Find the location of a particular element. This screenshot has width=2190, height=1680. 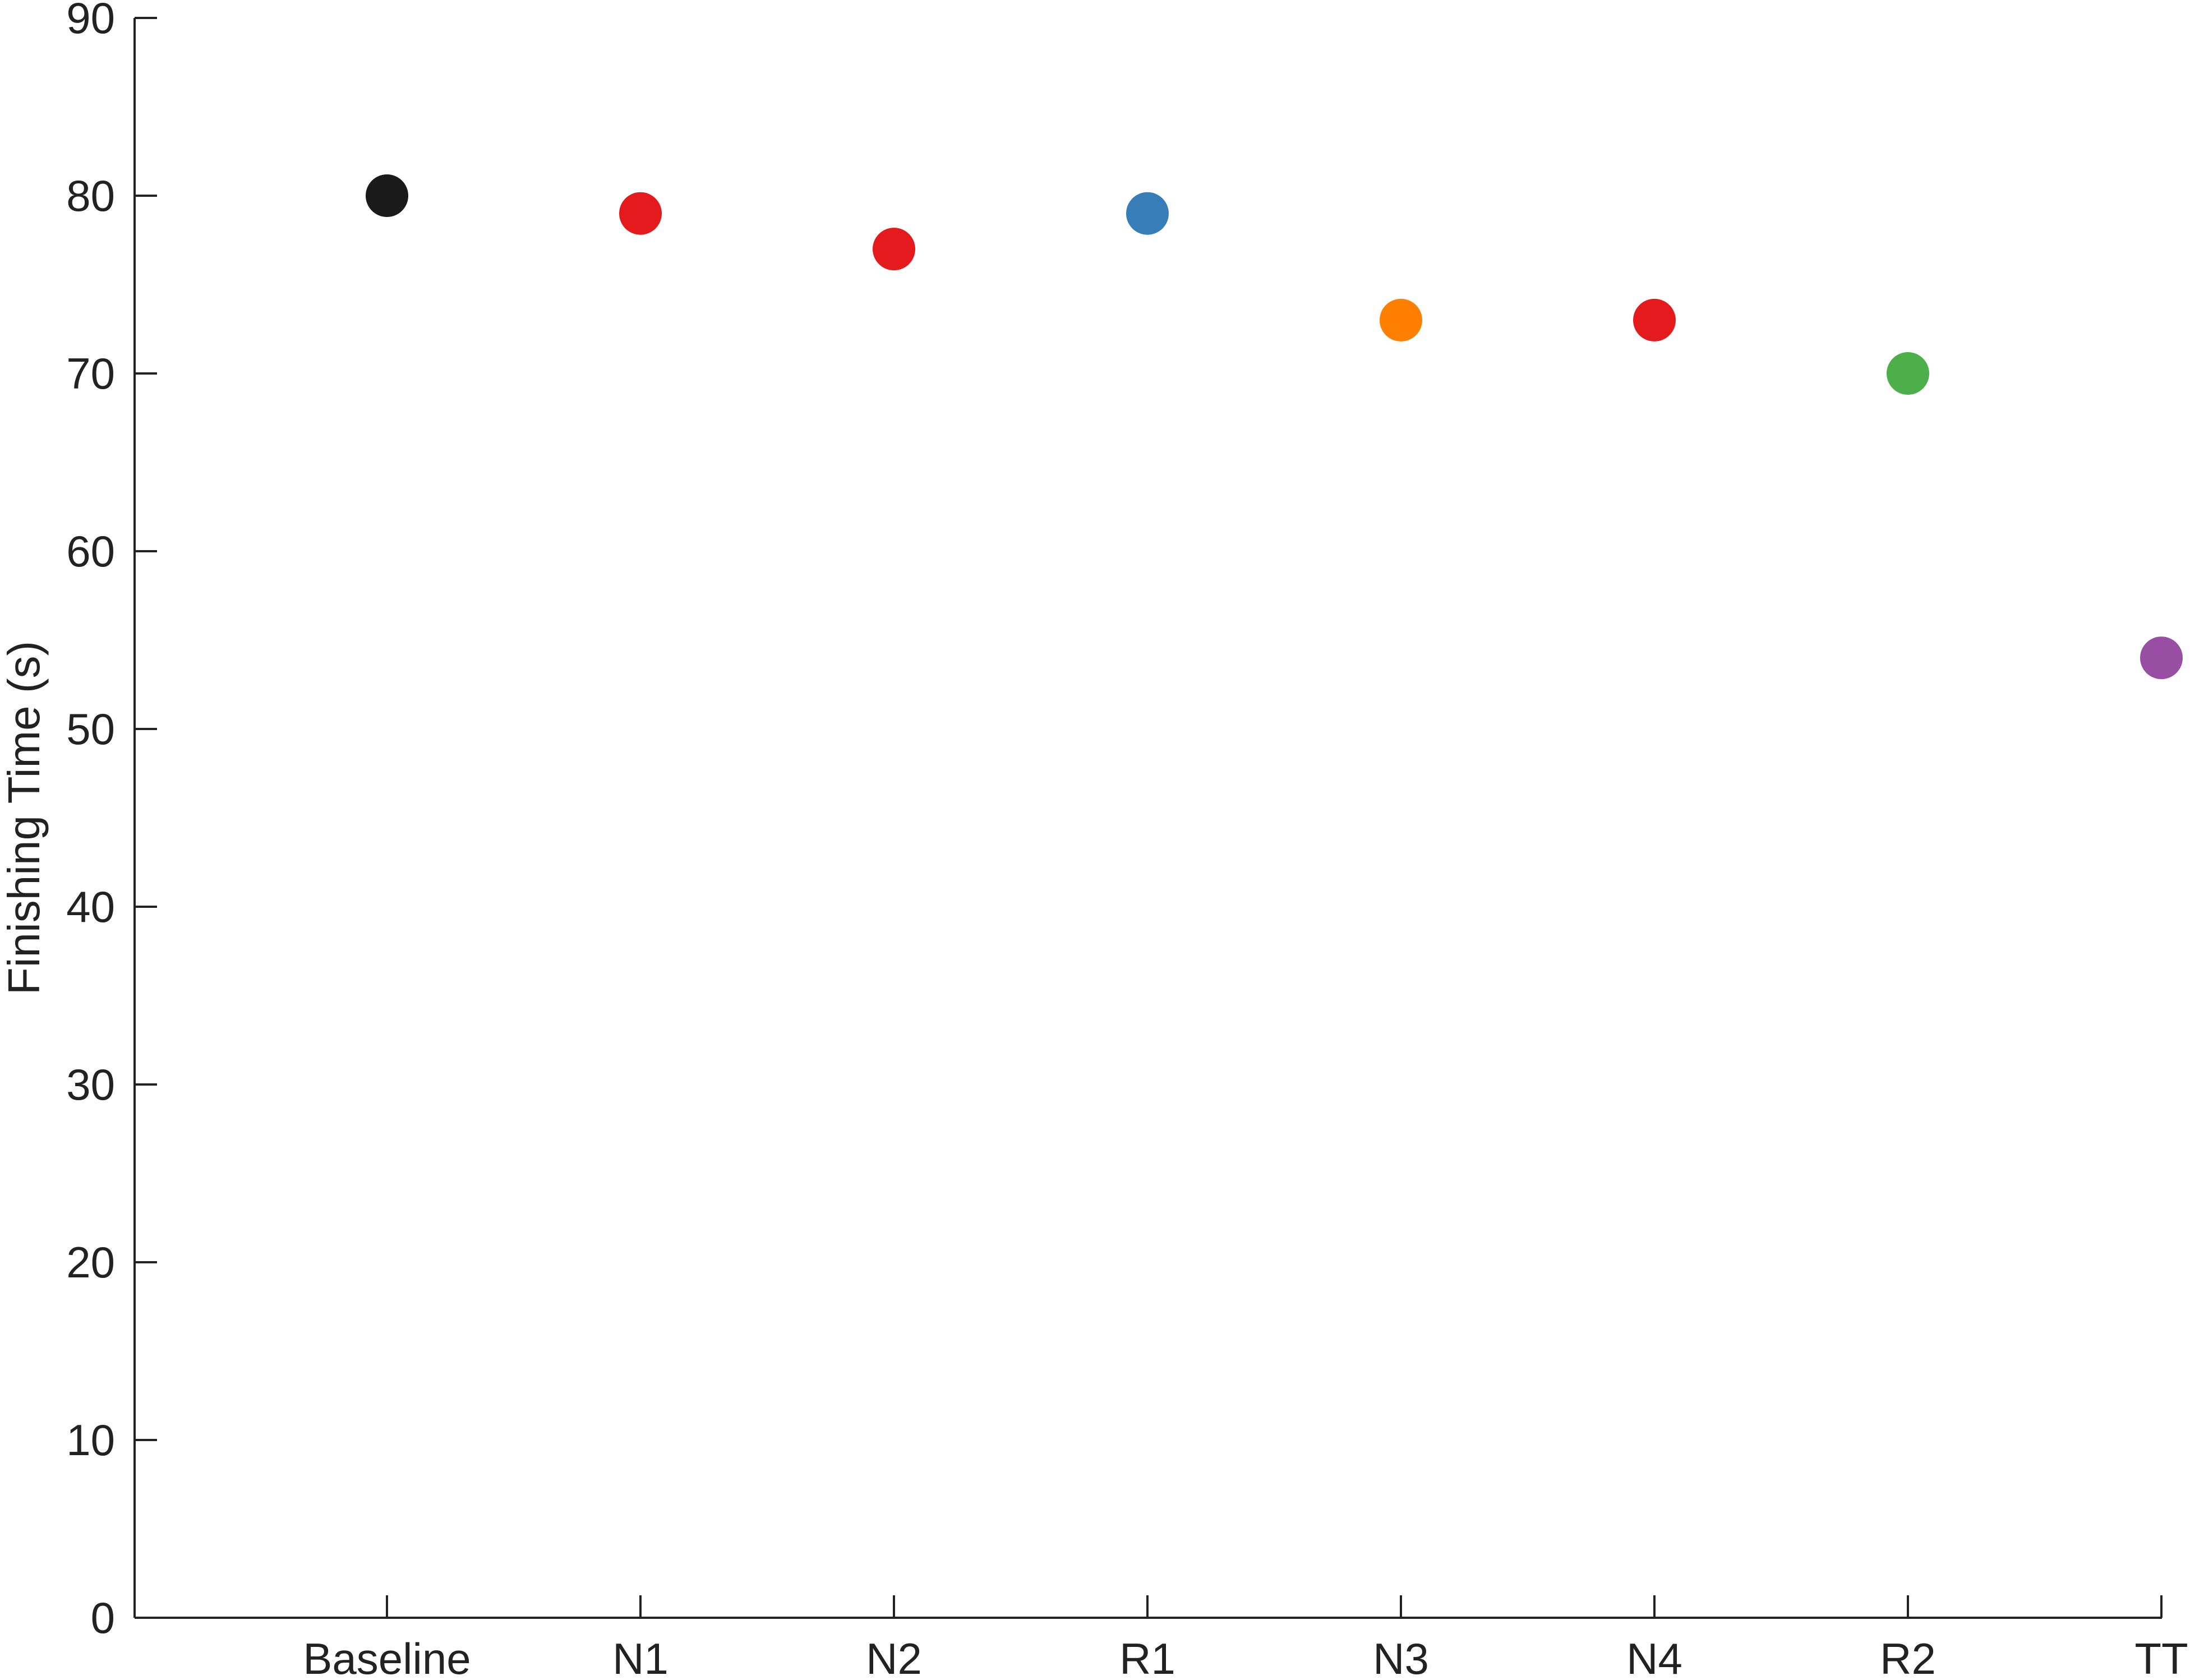

x-tick-label: TT is located at coordinates (2161, 1657).